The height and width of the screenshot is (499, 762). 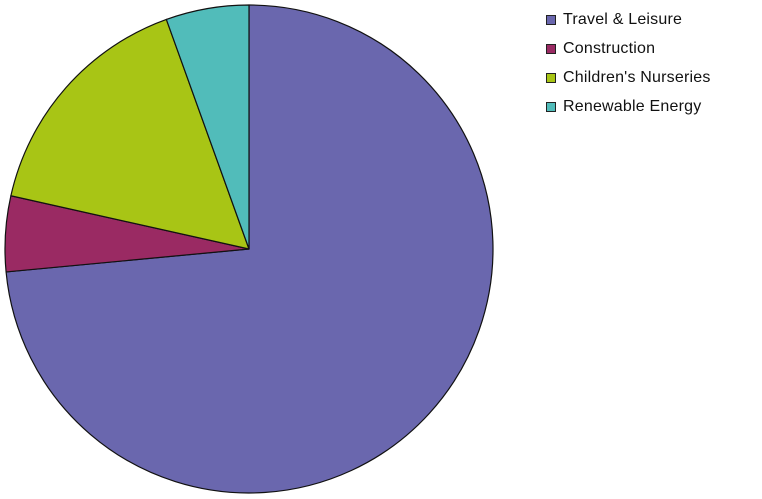 I want to click on legend-label-travel-leisure: Travel & Leisure, so click(x=623, y=19).